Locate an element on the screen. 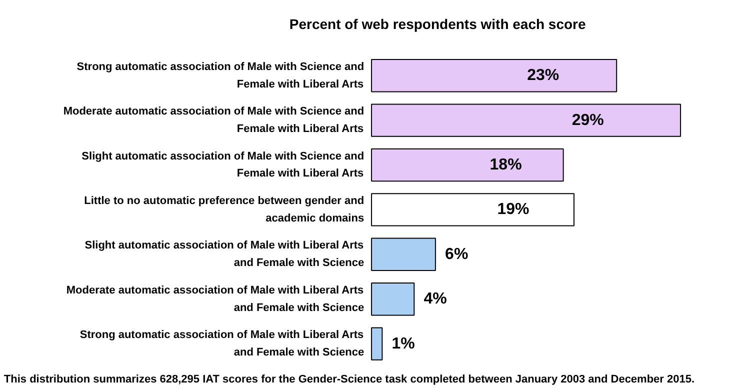 The height and width of the screenshot is (388, 751). y-tick-label: Slight automatic association of Male with Science and Female with Liberal Arts is located at coordinates (223, 165).